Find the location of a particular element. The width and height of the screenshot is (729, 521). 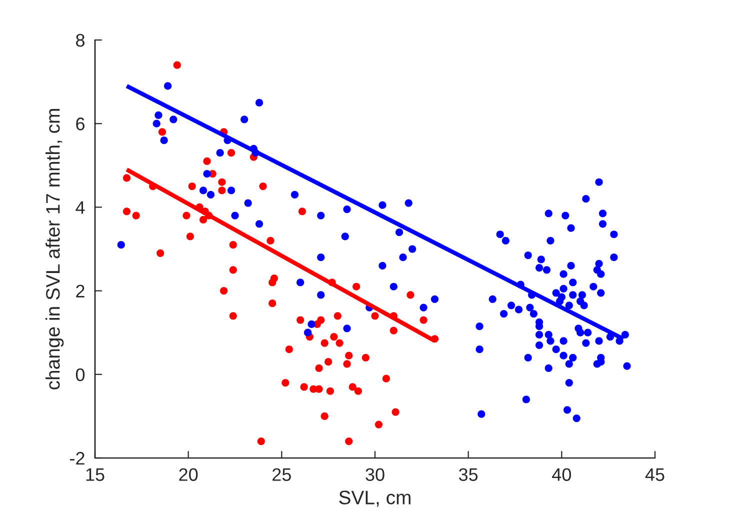

y-axis-title: change in SVL after 17 mnth, cm is located at coordinates (55, 249).